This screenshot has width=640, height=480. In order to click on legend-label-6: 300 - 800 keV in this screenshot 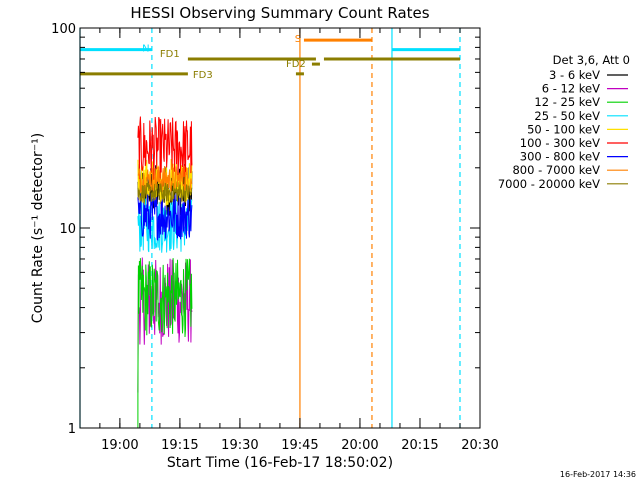, I will do `click(560, 157)`.